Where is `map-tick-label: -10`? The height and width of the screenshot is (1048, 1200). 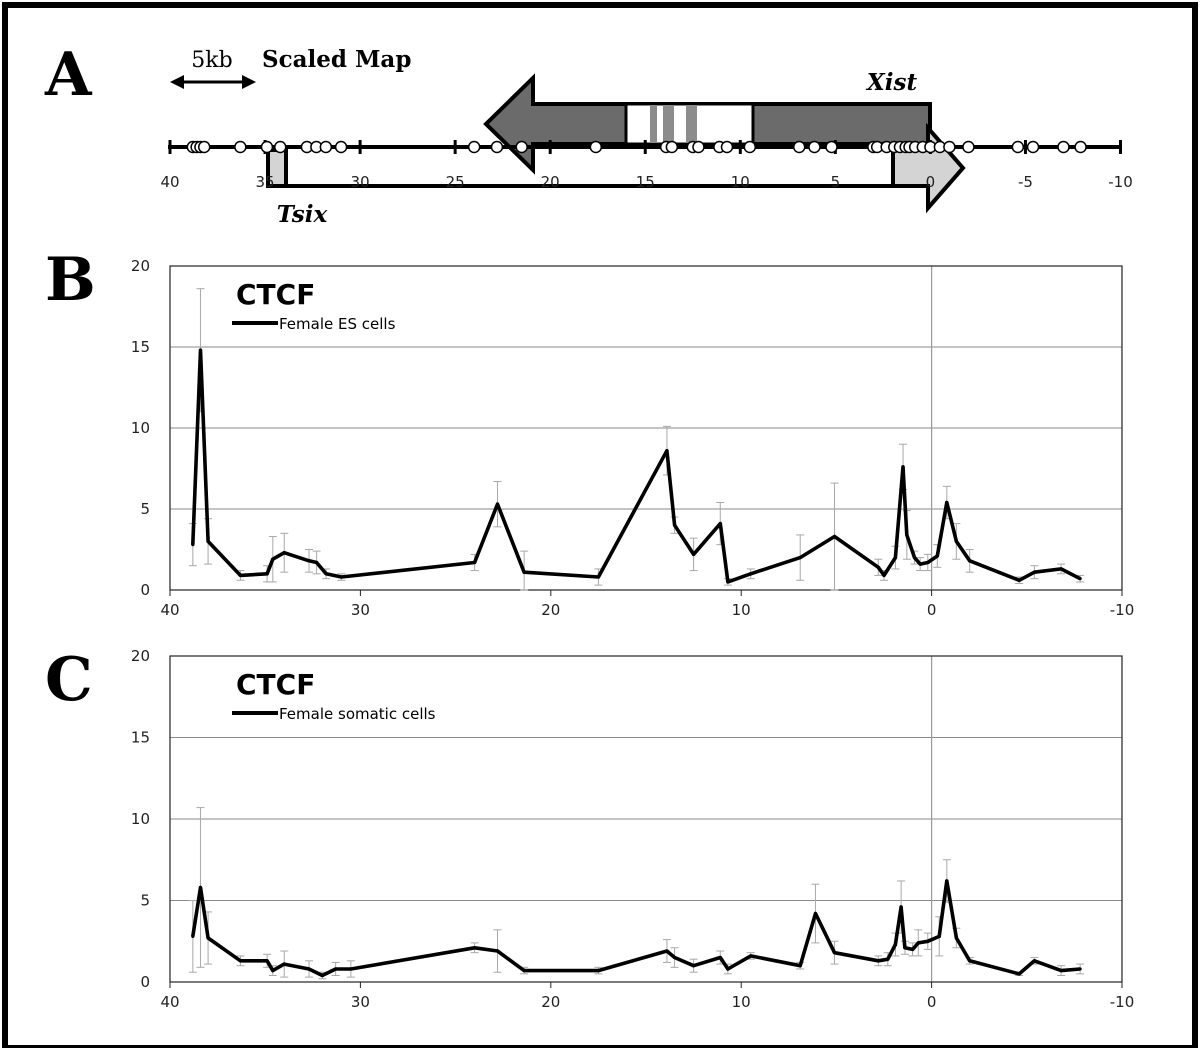
map-tick-label: -10 is located at coordinates (1120, 182).